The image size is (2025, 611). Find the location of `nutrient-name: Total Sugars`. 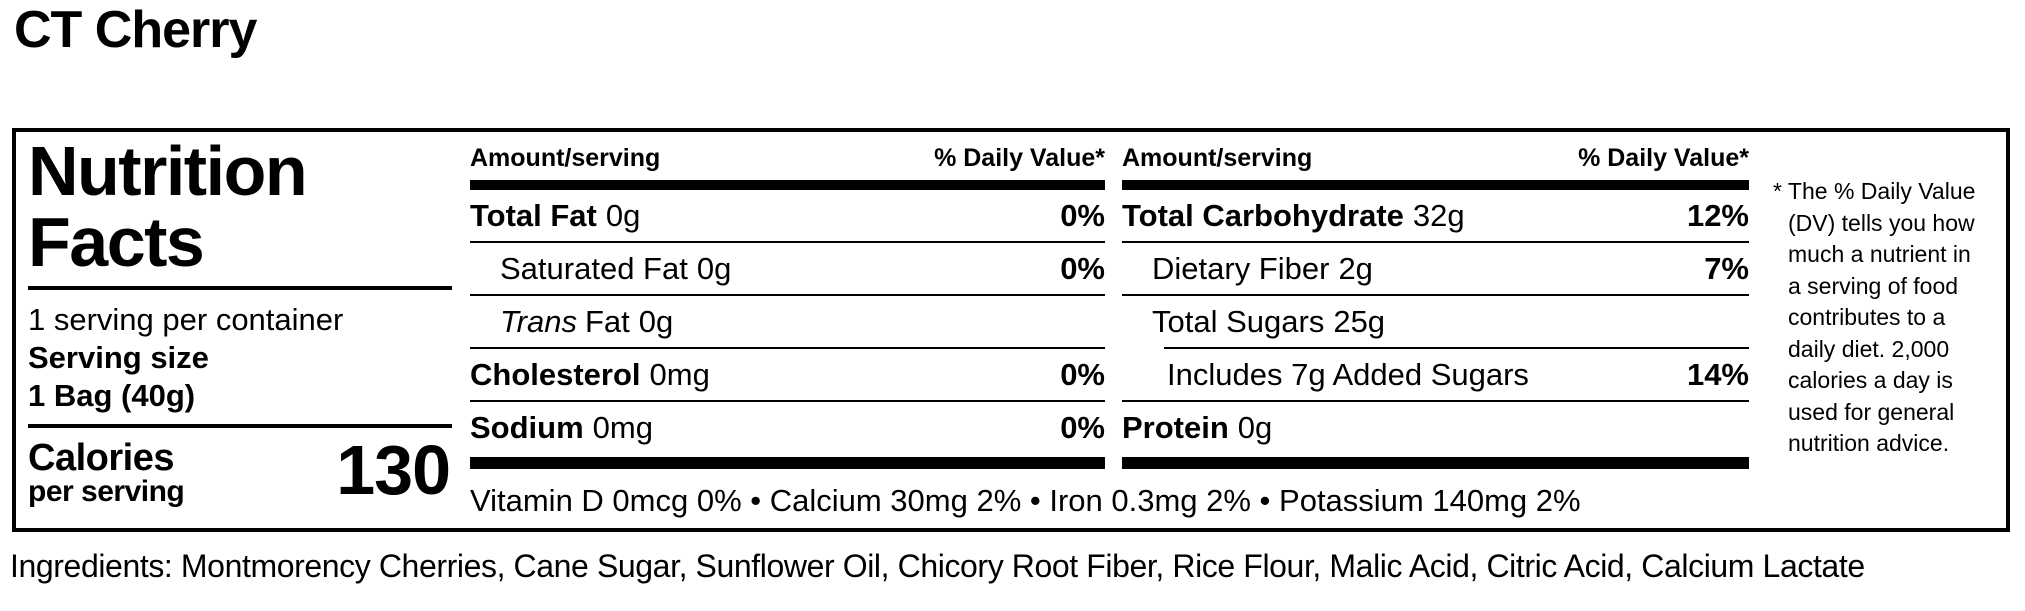

nutrient-name: Total Sugars is located at coordinates (1238, 321).